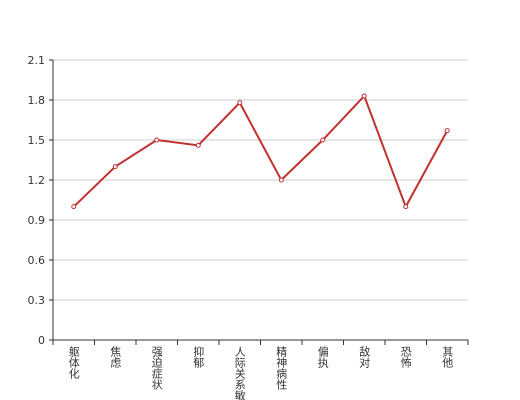 This screenshot has height=400, width=520. Describe the element at coordinates (364, 356) in the screenshot. I see `x-tick-label: 敌对` at that location.